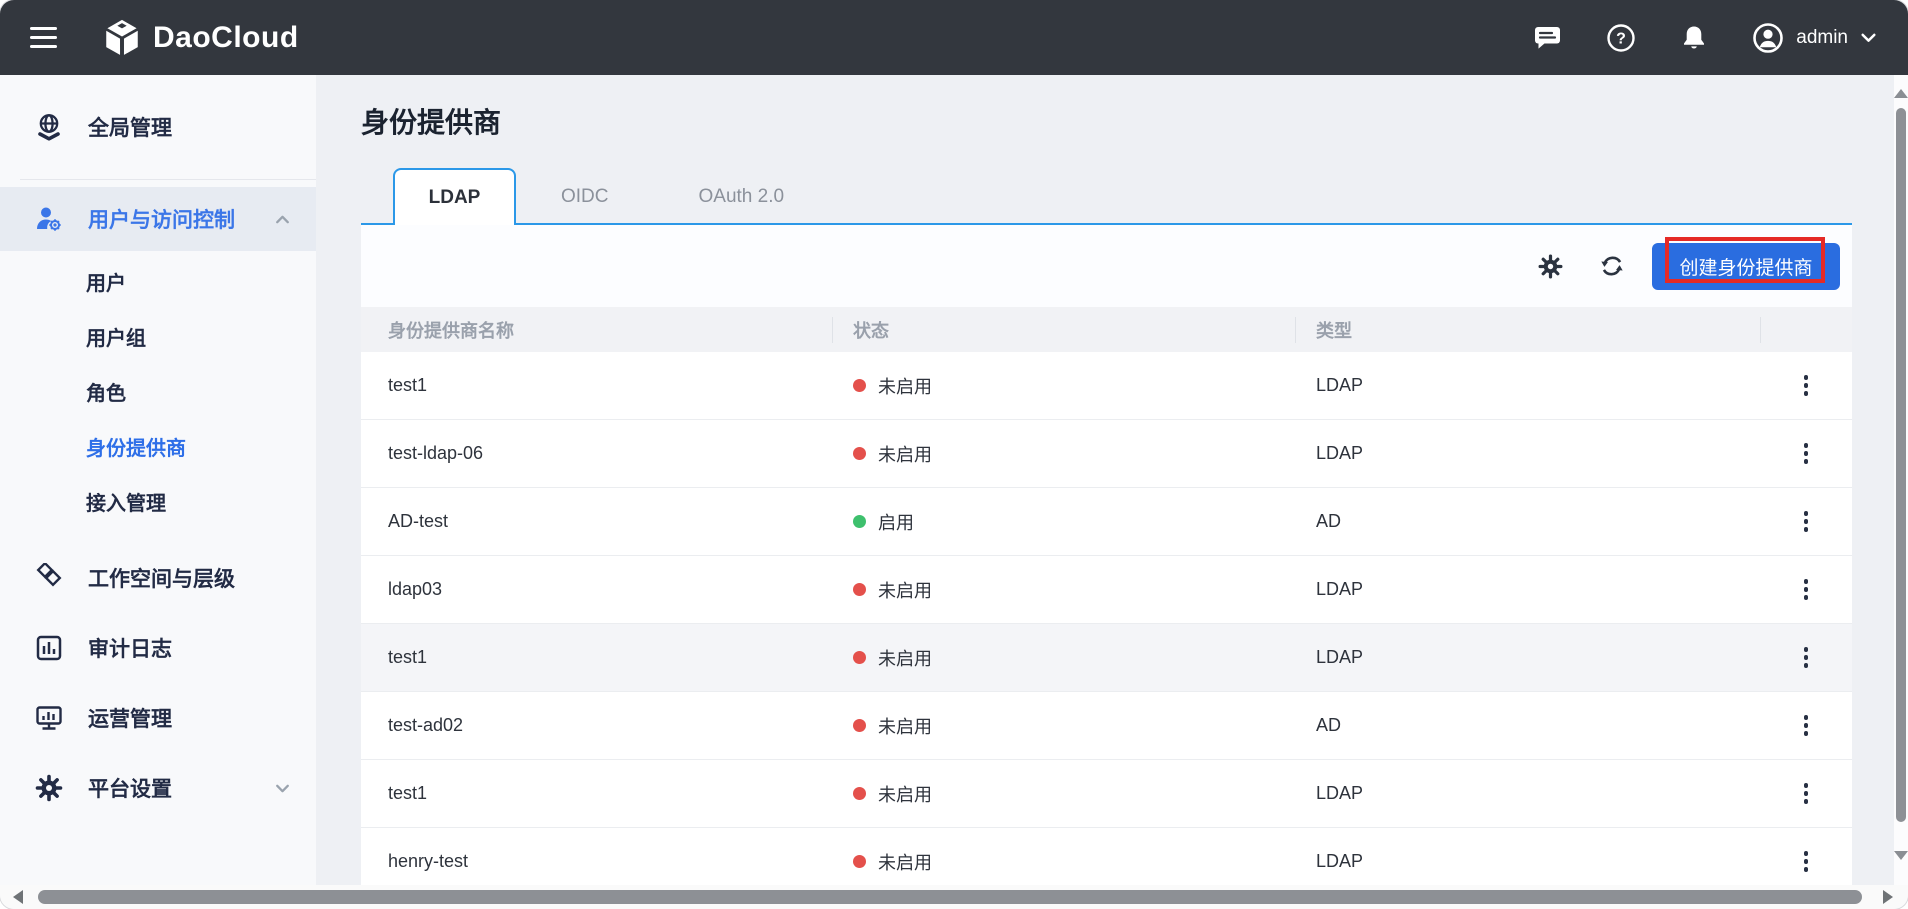  Describe the element at coordinates (49, 219) in the screenshot. I see `user-gear-icon` at that location.